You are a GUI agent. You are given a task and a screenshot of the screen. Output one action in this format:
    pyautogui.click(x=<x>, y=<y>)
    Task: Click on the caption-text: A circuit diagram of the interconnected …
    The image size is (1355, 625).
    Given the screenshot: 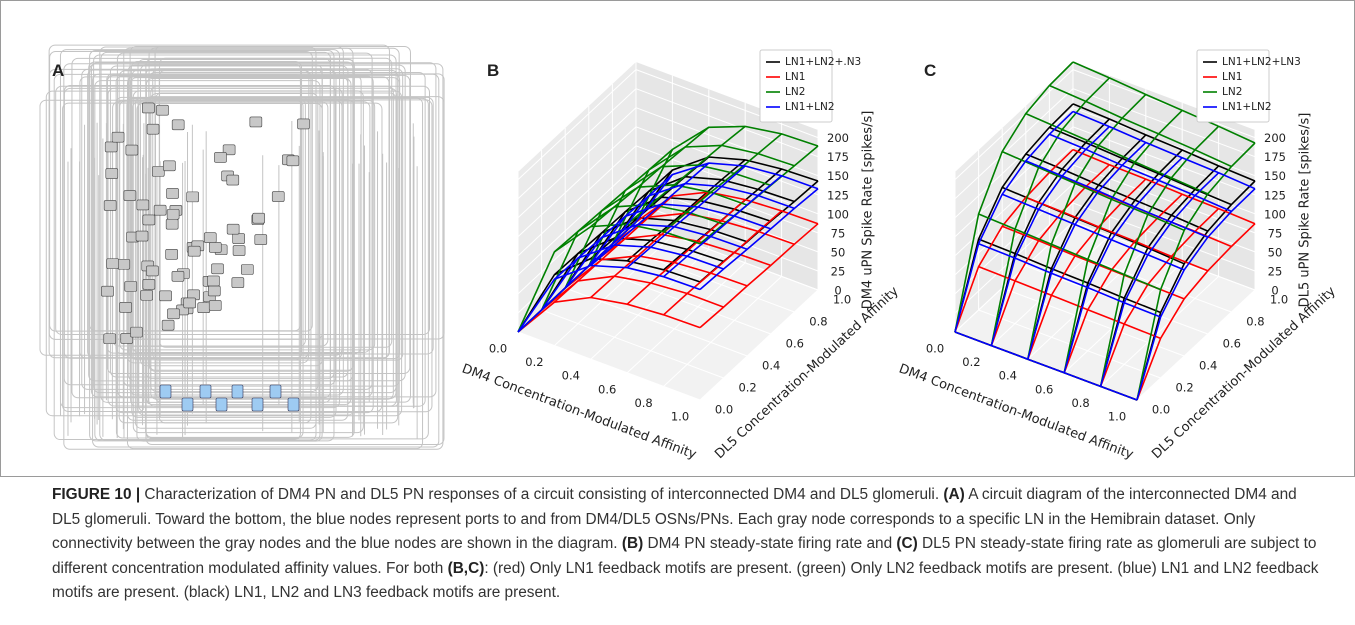 What is the action you would take?
    pyautogui.click(x=674, y=519)
    